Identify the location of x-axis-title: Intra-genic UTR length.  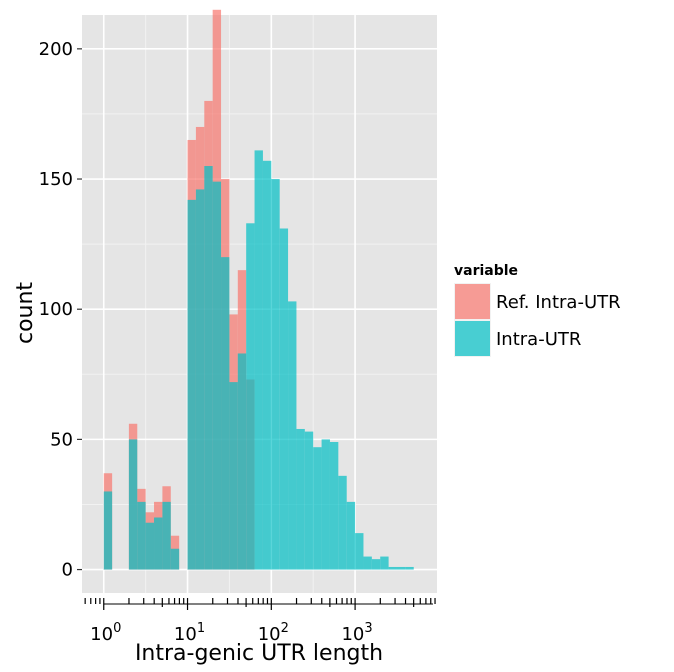
(259, 653).